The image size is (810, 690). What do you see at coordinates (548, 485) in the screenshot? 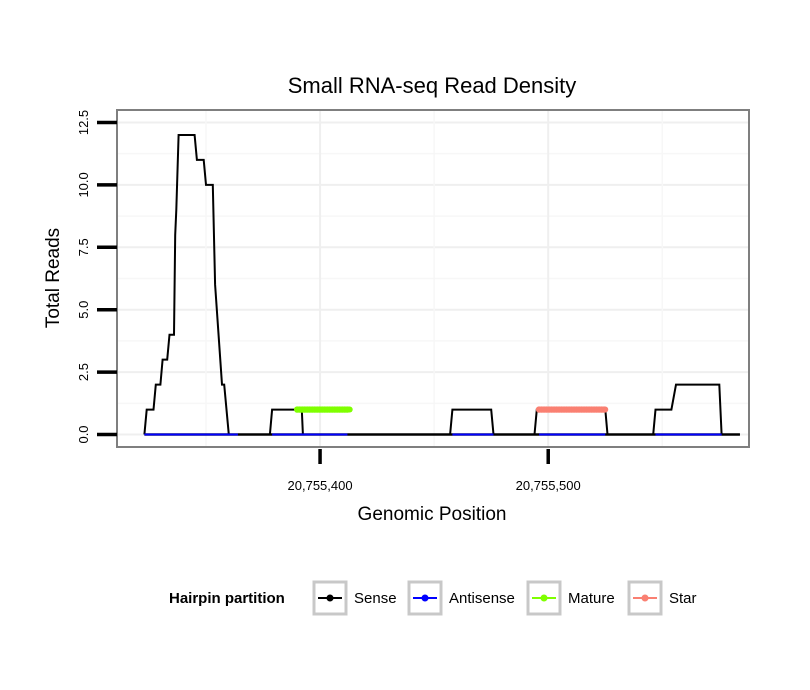
I see `x-tick-label: 20,755,500` at bounding box center [548, 485].